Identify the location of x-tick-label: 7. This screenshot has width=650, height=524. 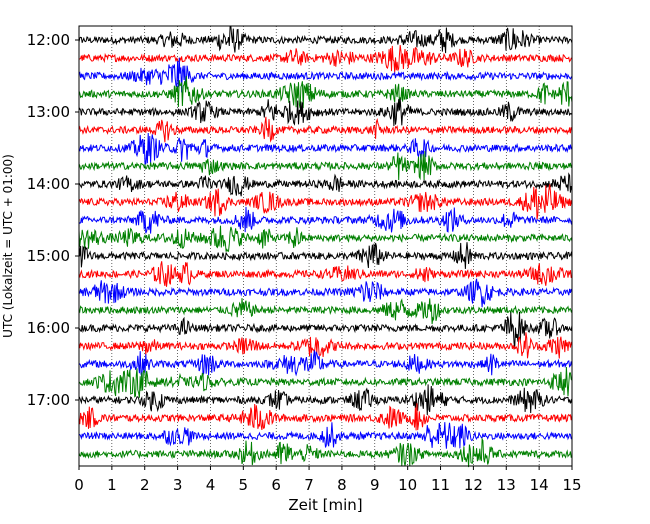
(309, 485).